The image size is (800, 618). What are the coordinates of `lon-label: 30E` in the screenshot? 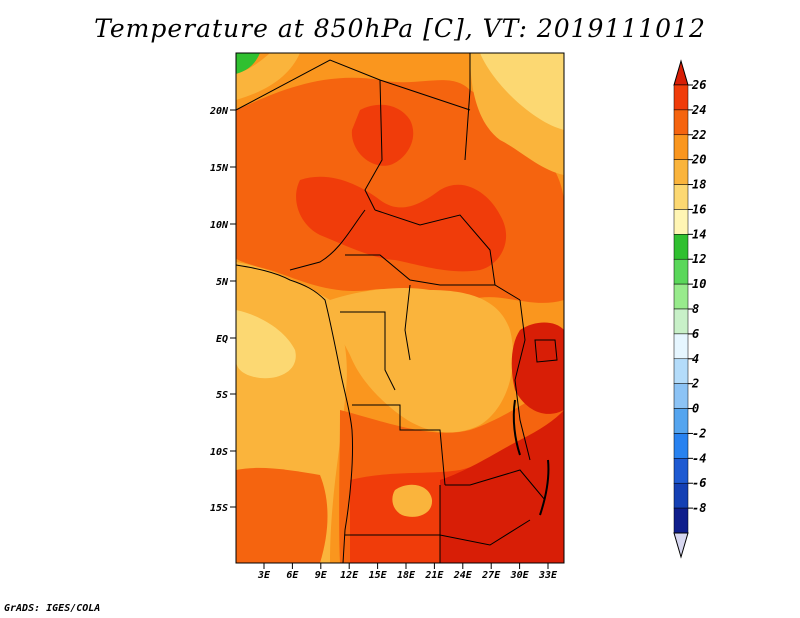 It's located at (520, 575).